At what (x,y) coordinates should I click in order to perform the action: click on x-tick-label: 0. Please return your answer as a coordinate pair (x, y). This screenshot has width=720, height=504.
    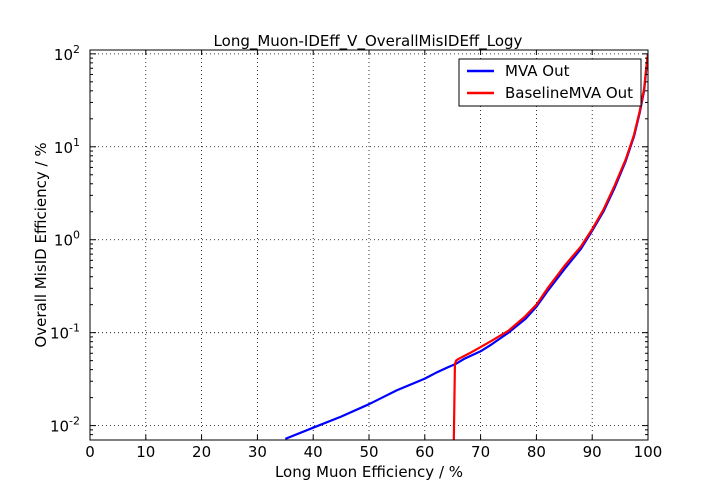
    Looking at the image, I should click on (90, 452).